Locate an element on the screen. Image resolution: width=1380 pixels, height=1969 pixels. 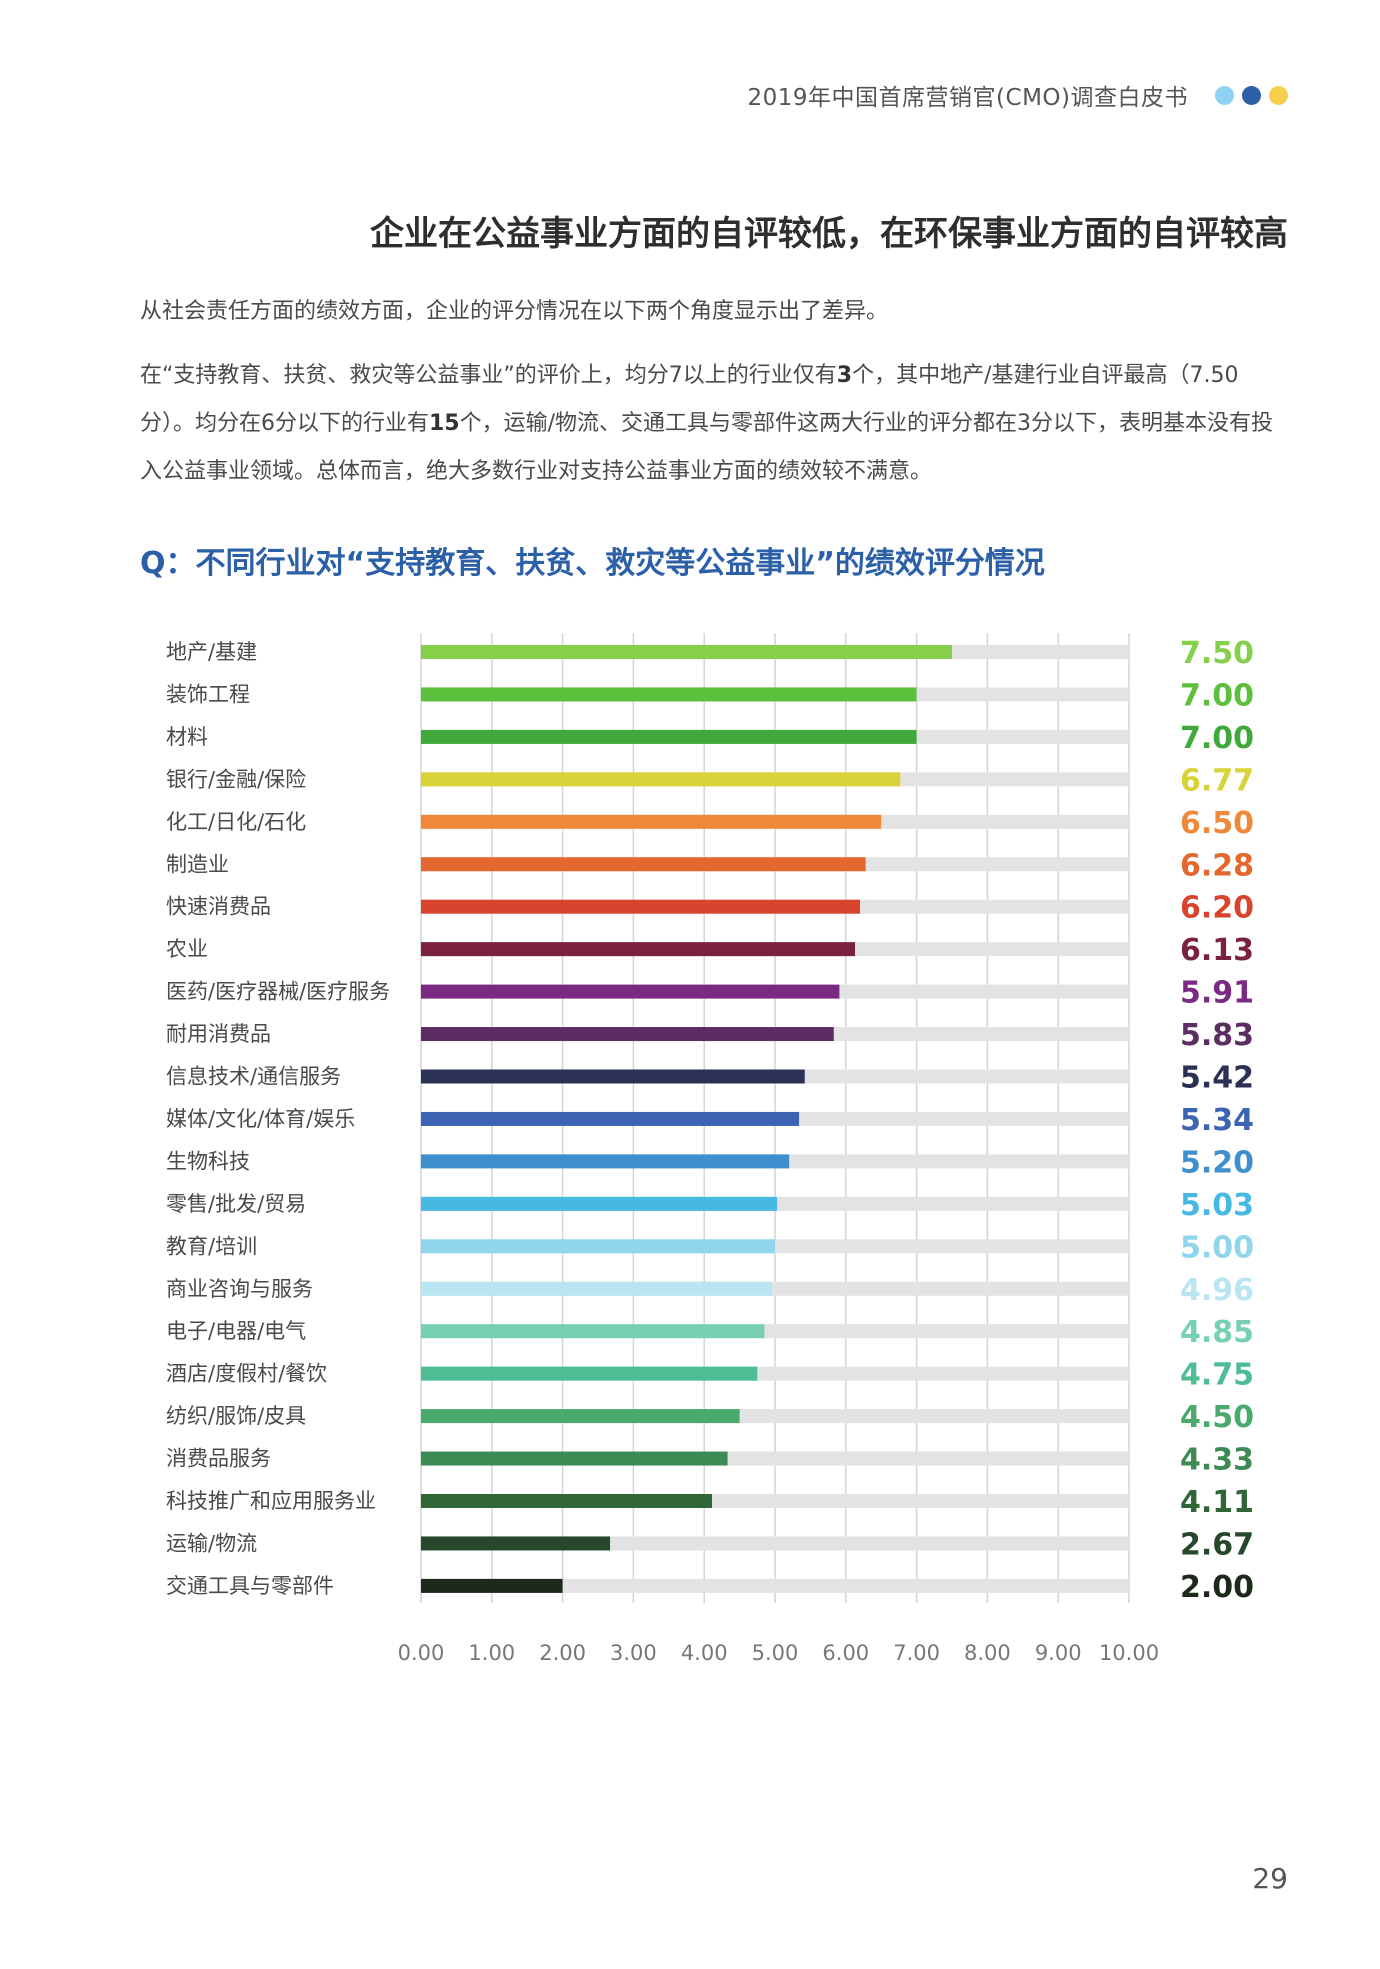
category-label: 商业咨询与服务 is located at coordinates (239, 1289).